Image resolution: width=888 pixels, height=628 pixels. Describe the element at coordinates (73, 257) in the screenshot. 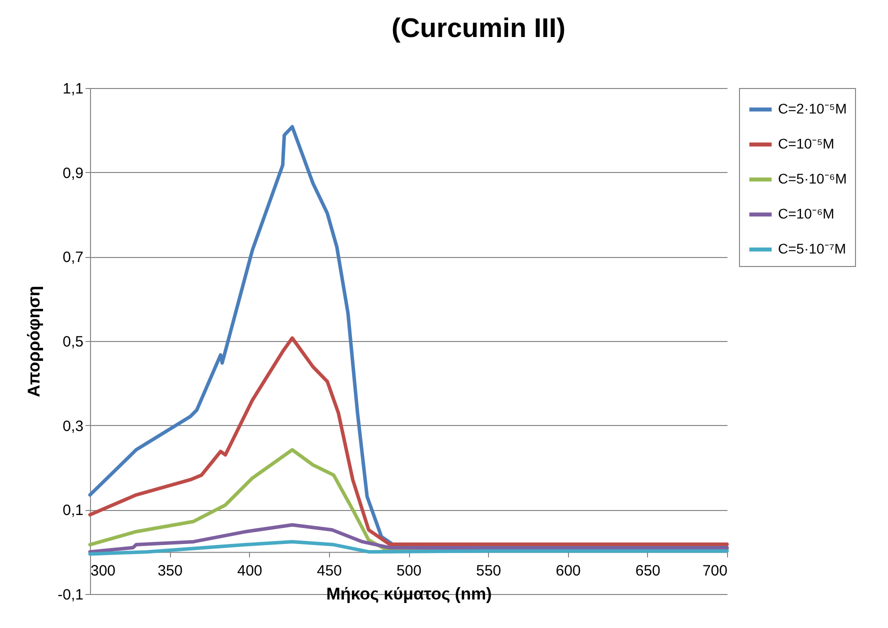

I see `y-tick-label: 0,7` at that location.